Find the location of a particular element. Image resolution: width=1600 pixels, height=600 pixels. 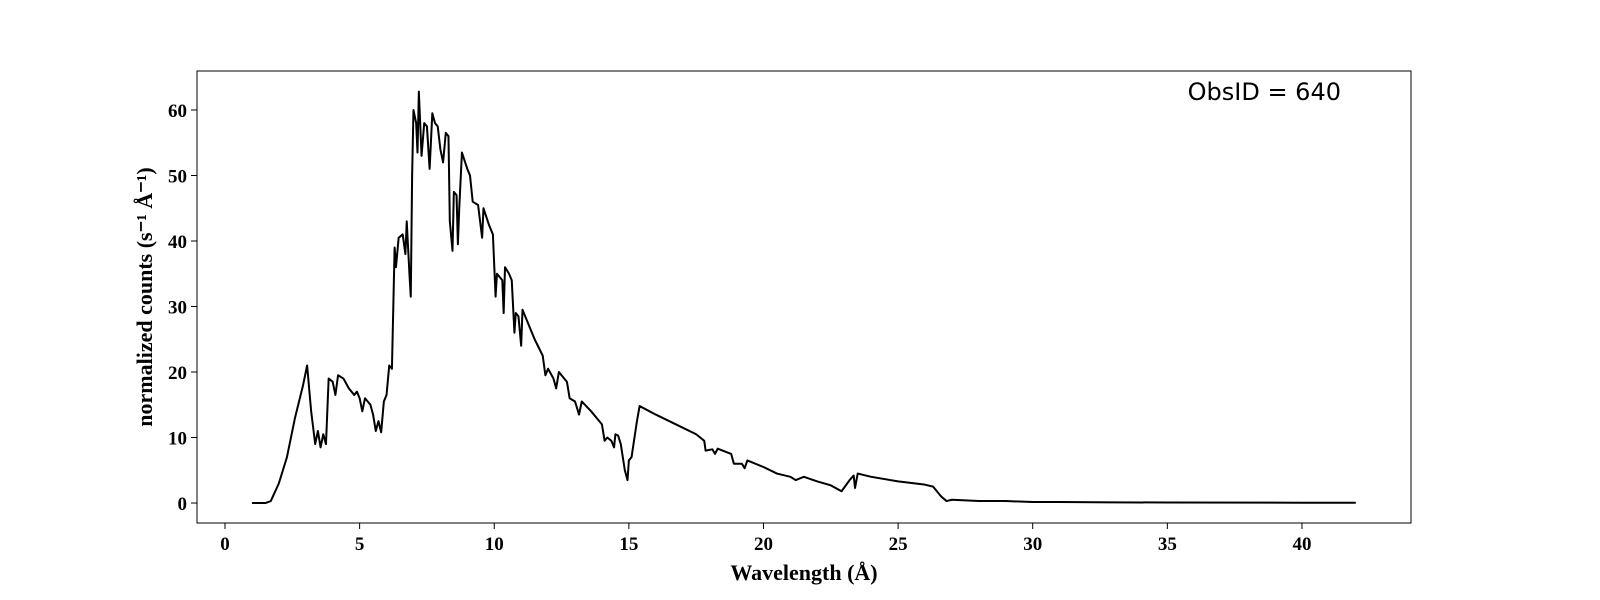

annotation: ObsID = 640 is located at coordinates (1264, 92).